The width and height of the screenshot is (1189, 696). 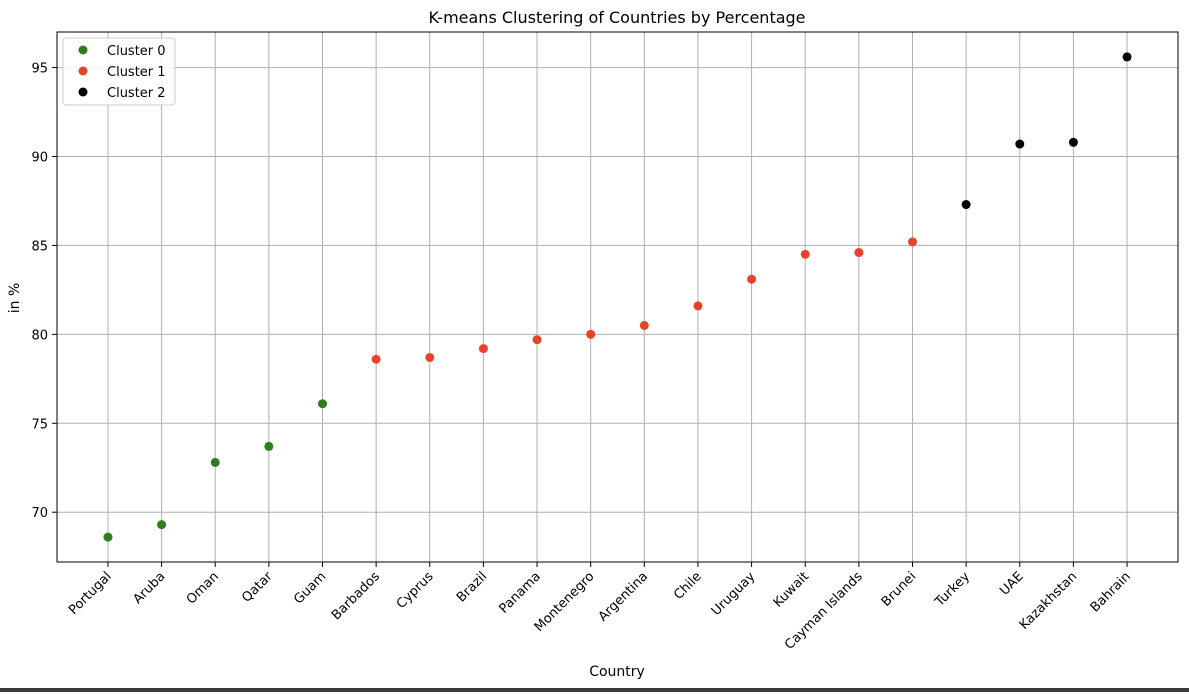 What do you see at coordinates (136, 93) in the screenshot?
I see `legend-label-cluster-2: Cluster 2` at bounding box center [136, 93].